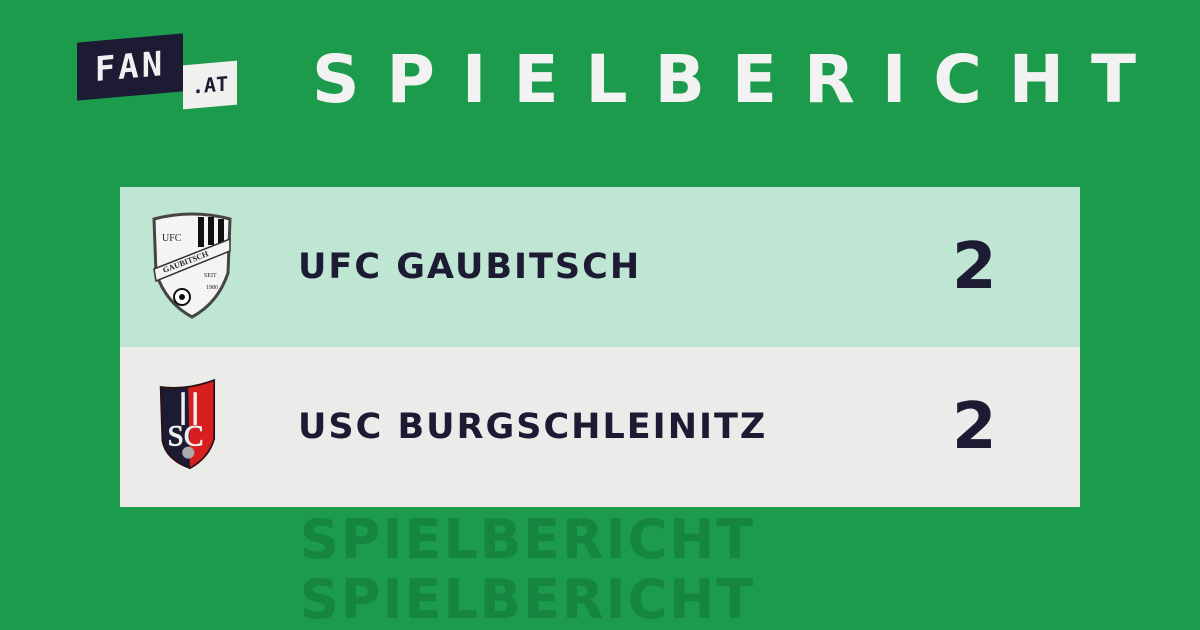 The image size is (1200, 630). Describe the element at coordinates (212, 288) in the screenshot. I see `svg-text: 1980` at that location.